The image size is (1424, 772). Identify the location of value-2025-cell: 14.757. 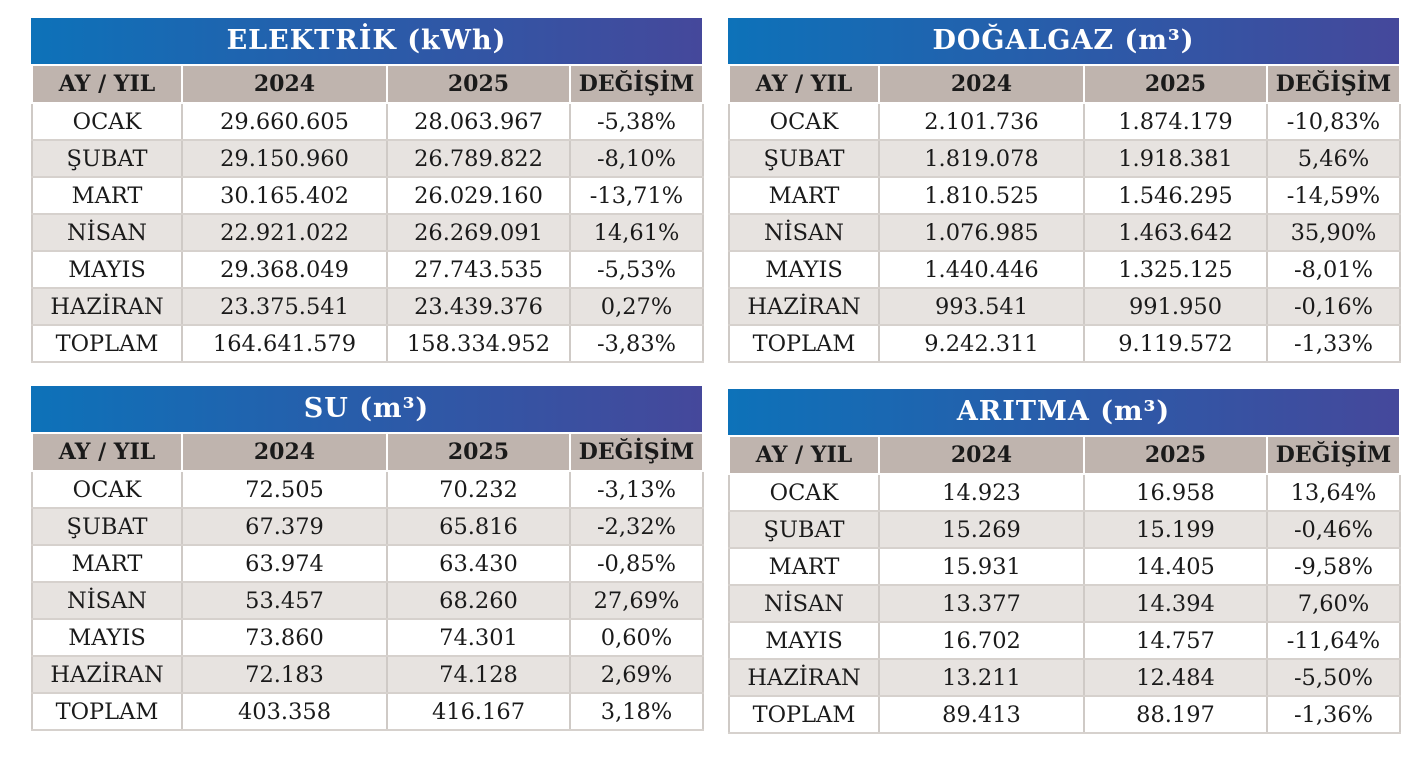
(1175, 640).